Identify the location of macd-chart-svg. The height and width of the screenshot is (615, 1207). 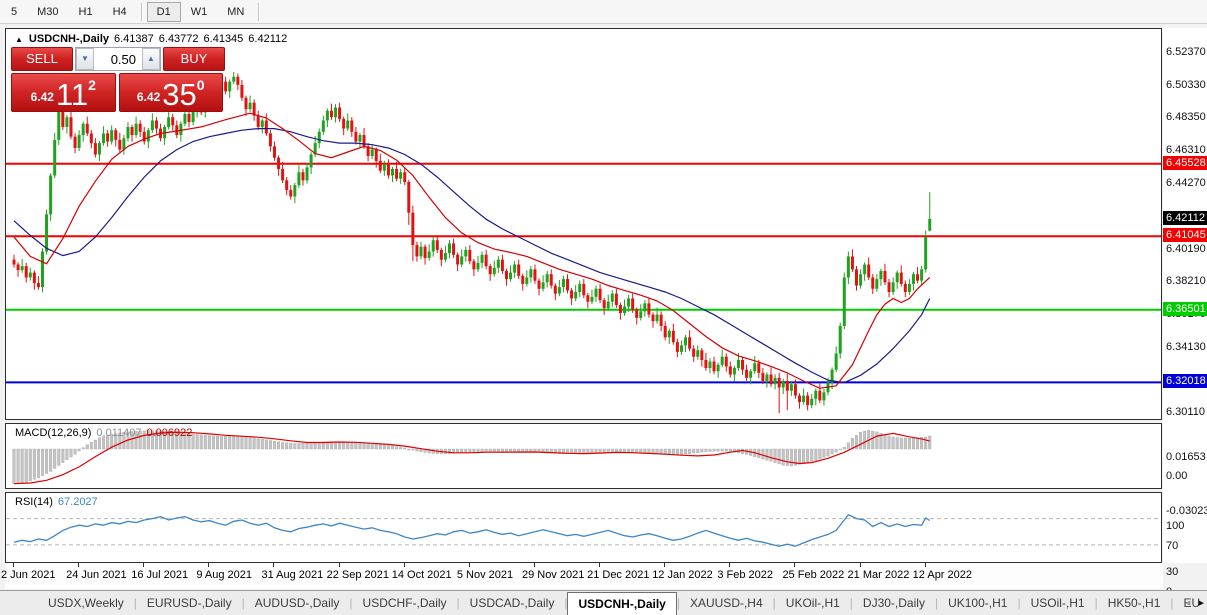
(583, 456).